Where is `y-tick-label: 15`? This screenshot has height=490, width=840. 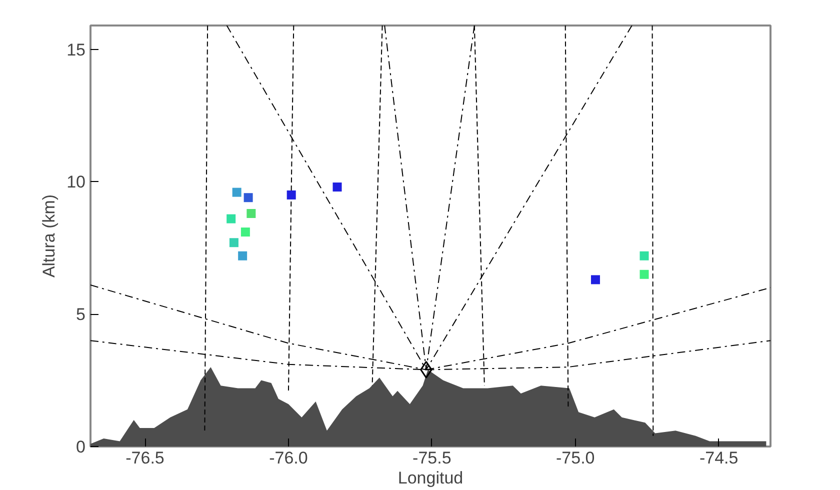 y-tick-label: 15 is located at coordinates (76, 50).